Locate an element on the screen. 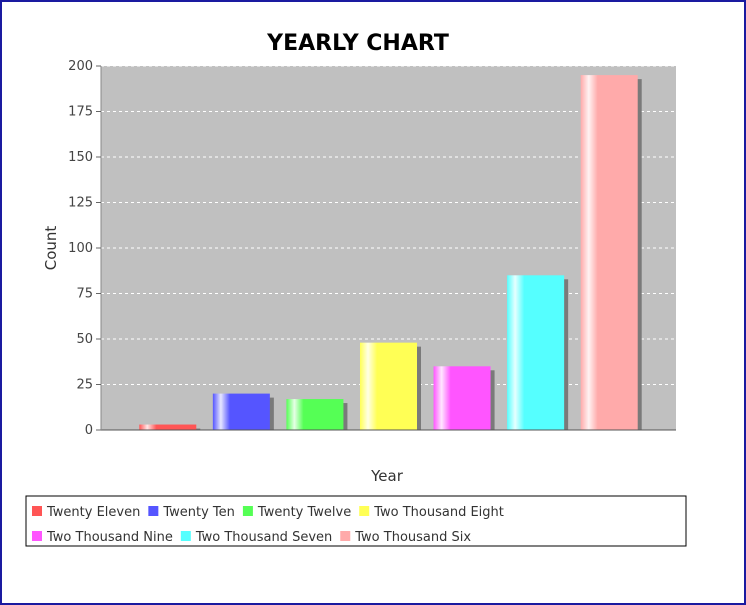  y-tick-label: 200 is located at coordinates (80, 66).